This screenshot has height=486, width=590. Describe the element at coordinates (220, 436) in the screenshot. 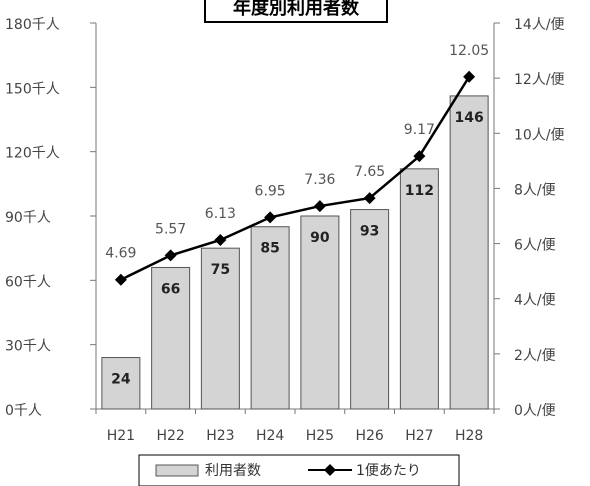

I see `x-tick-label: H23` at that location.